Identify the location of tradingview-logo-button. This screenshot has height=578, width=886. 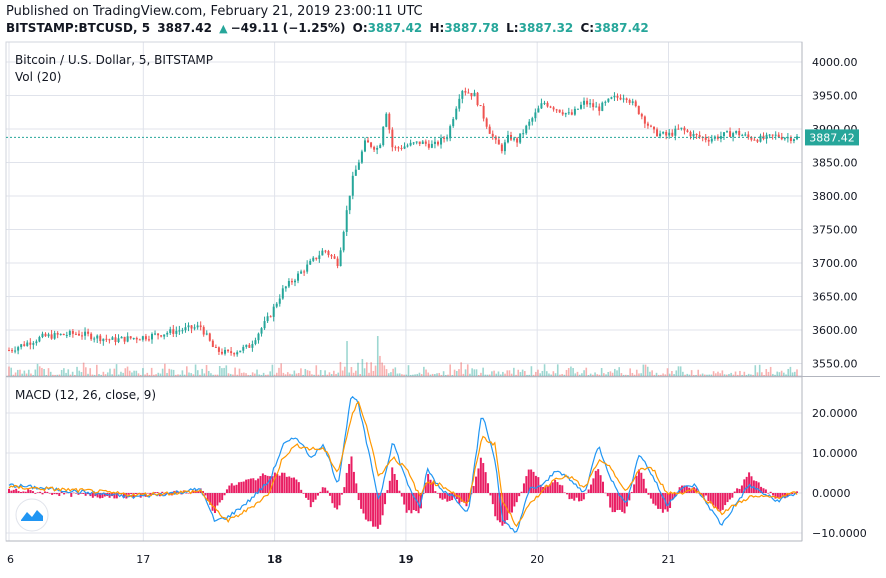
(32, 515).